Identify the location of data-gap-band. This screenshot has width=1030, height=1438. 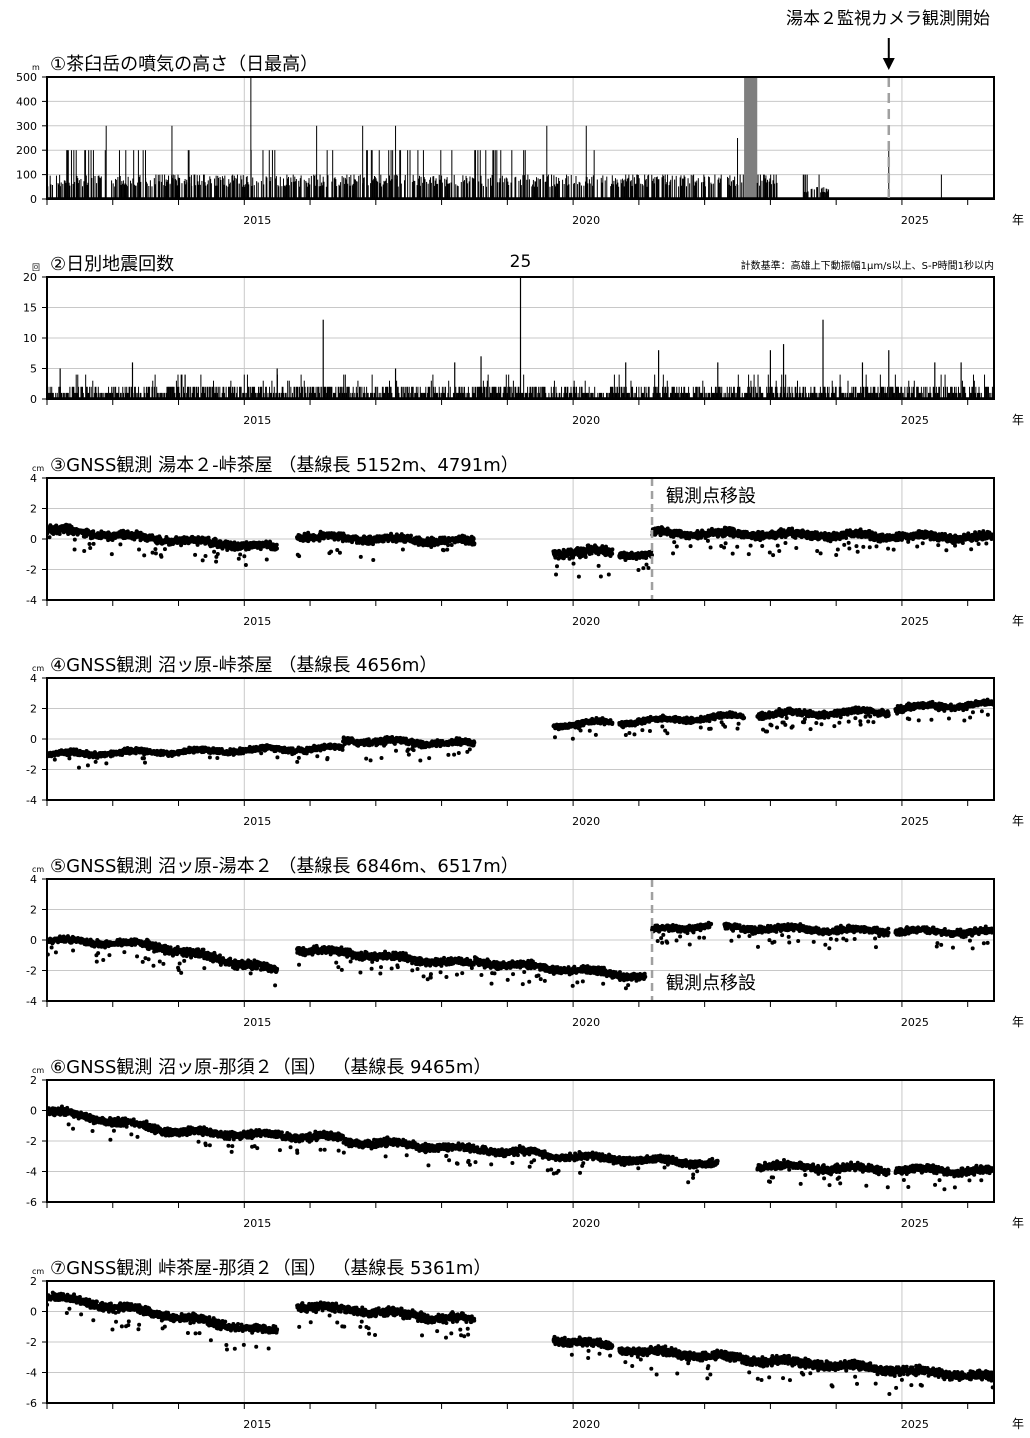
(750, 138).